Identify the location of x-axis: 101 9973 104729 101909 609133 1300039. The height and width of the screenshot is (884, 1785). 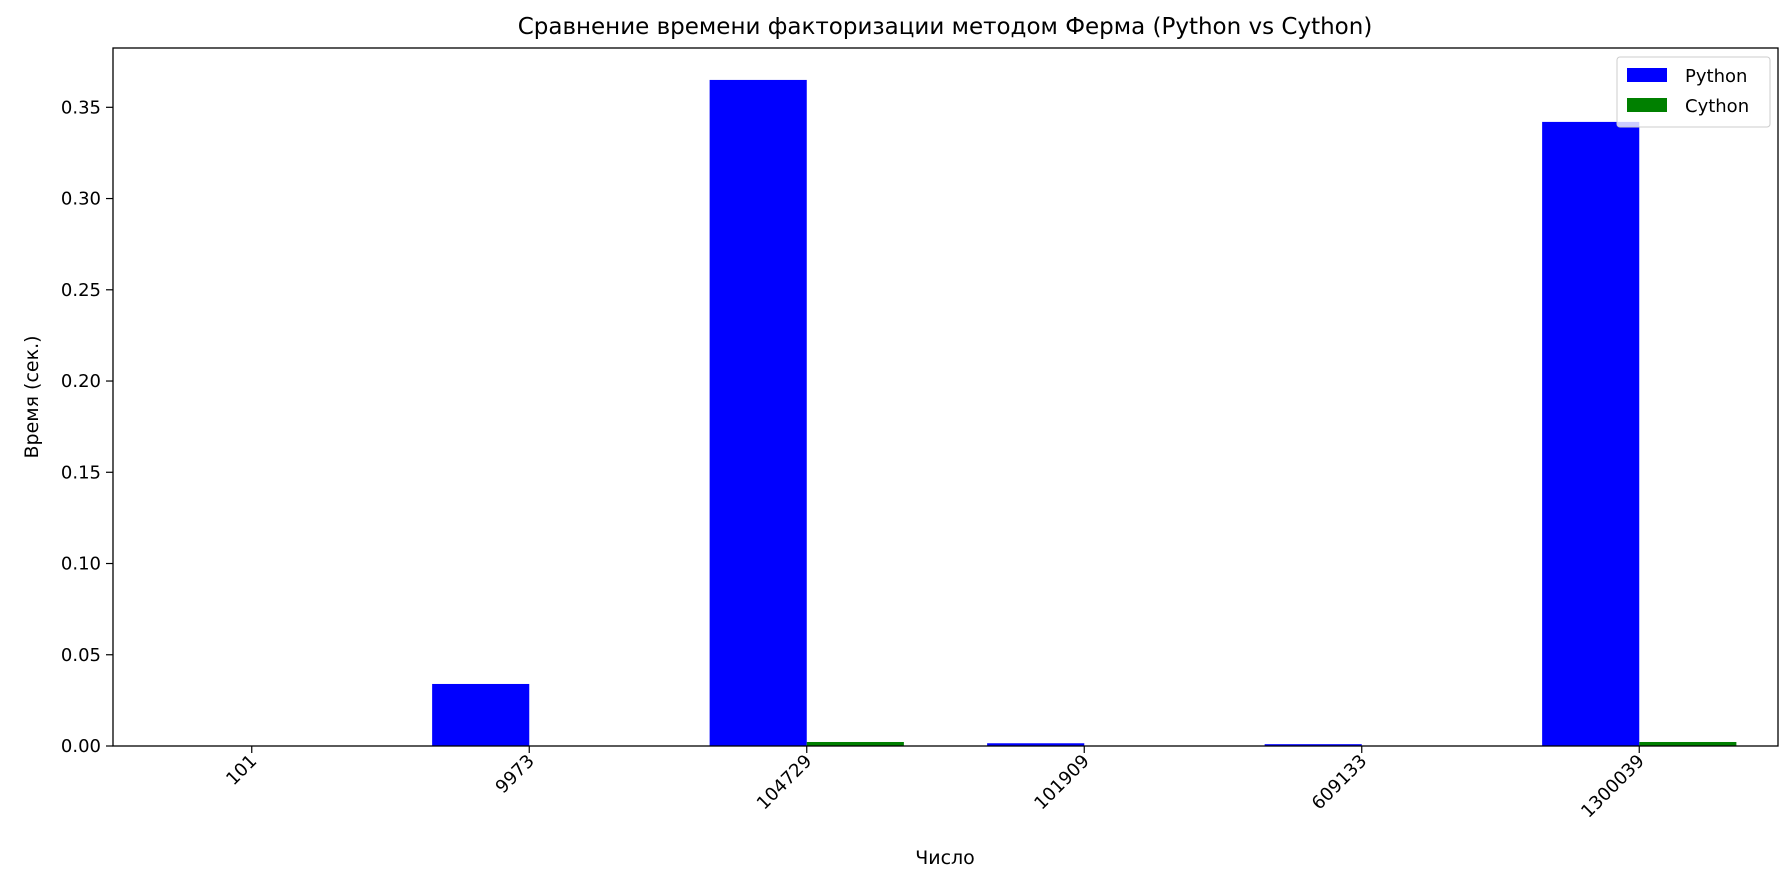
(935, 784).